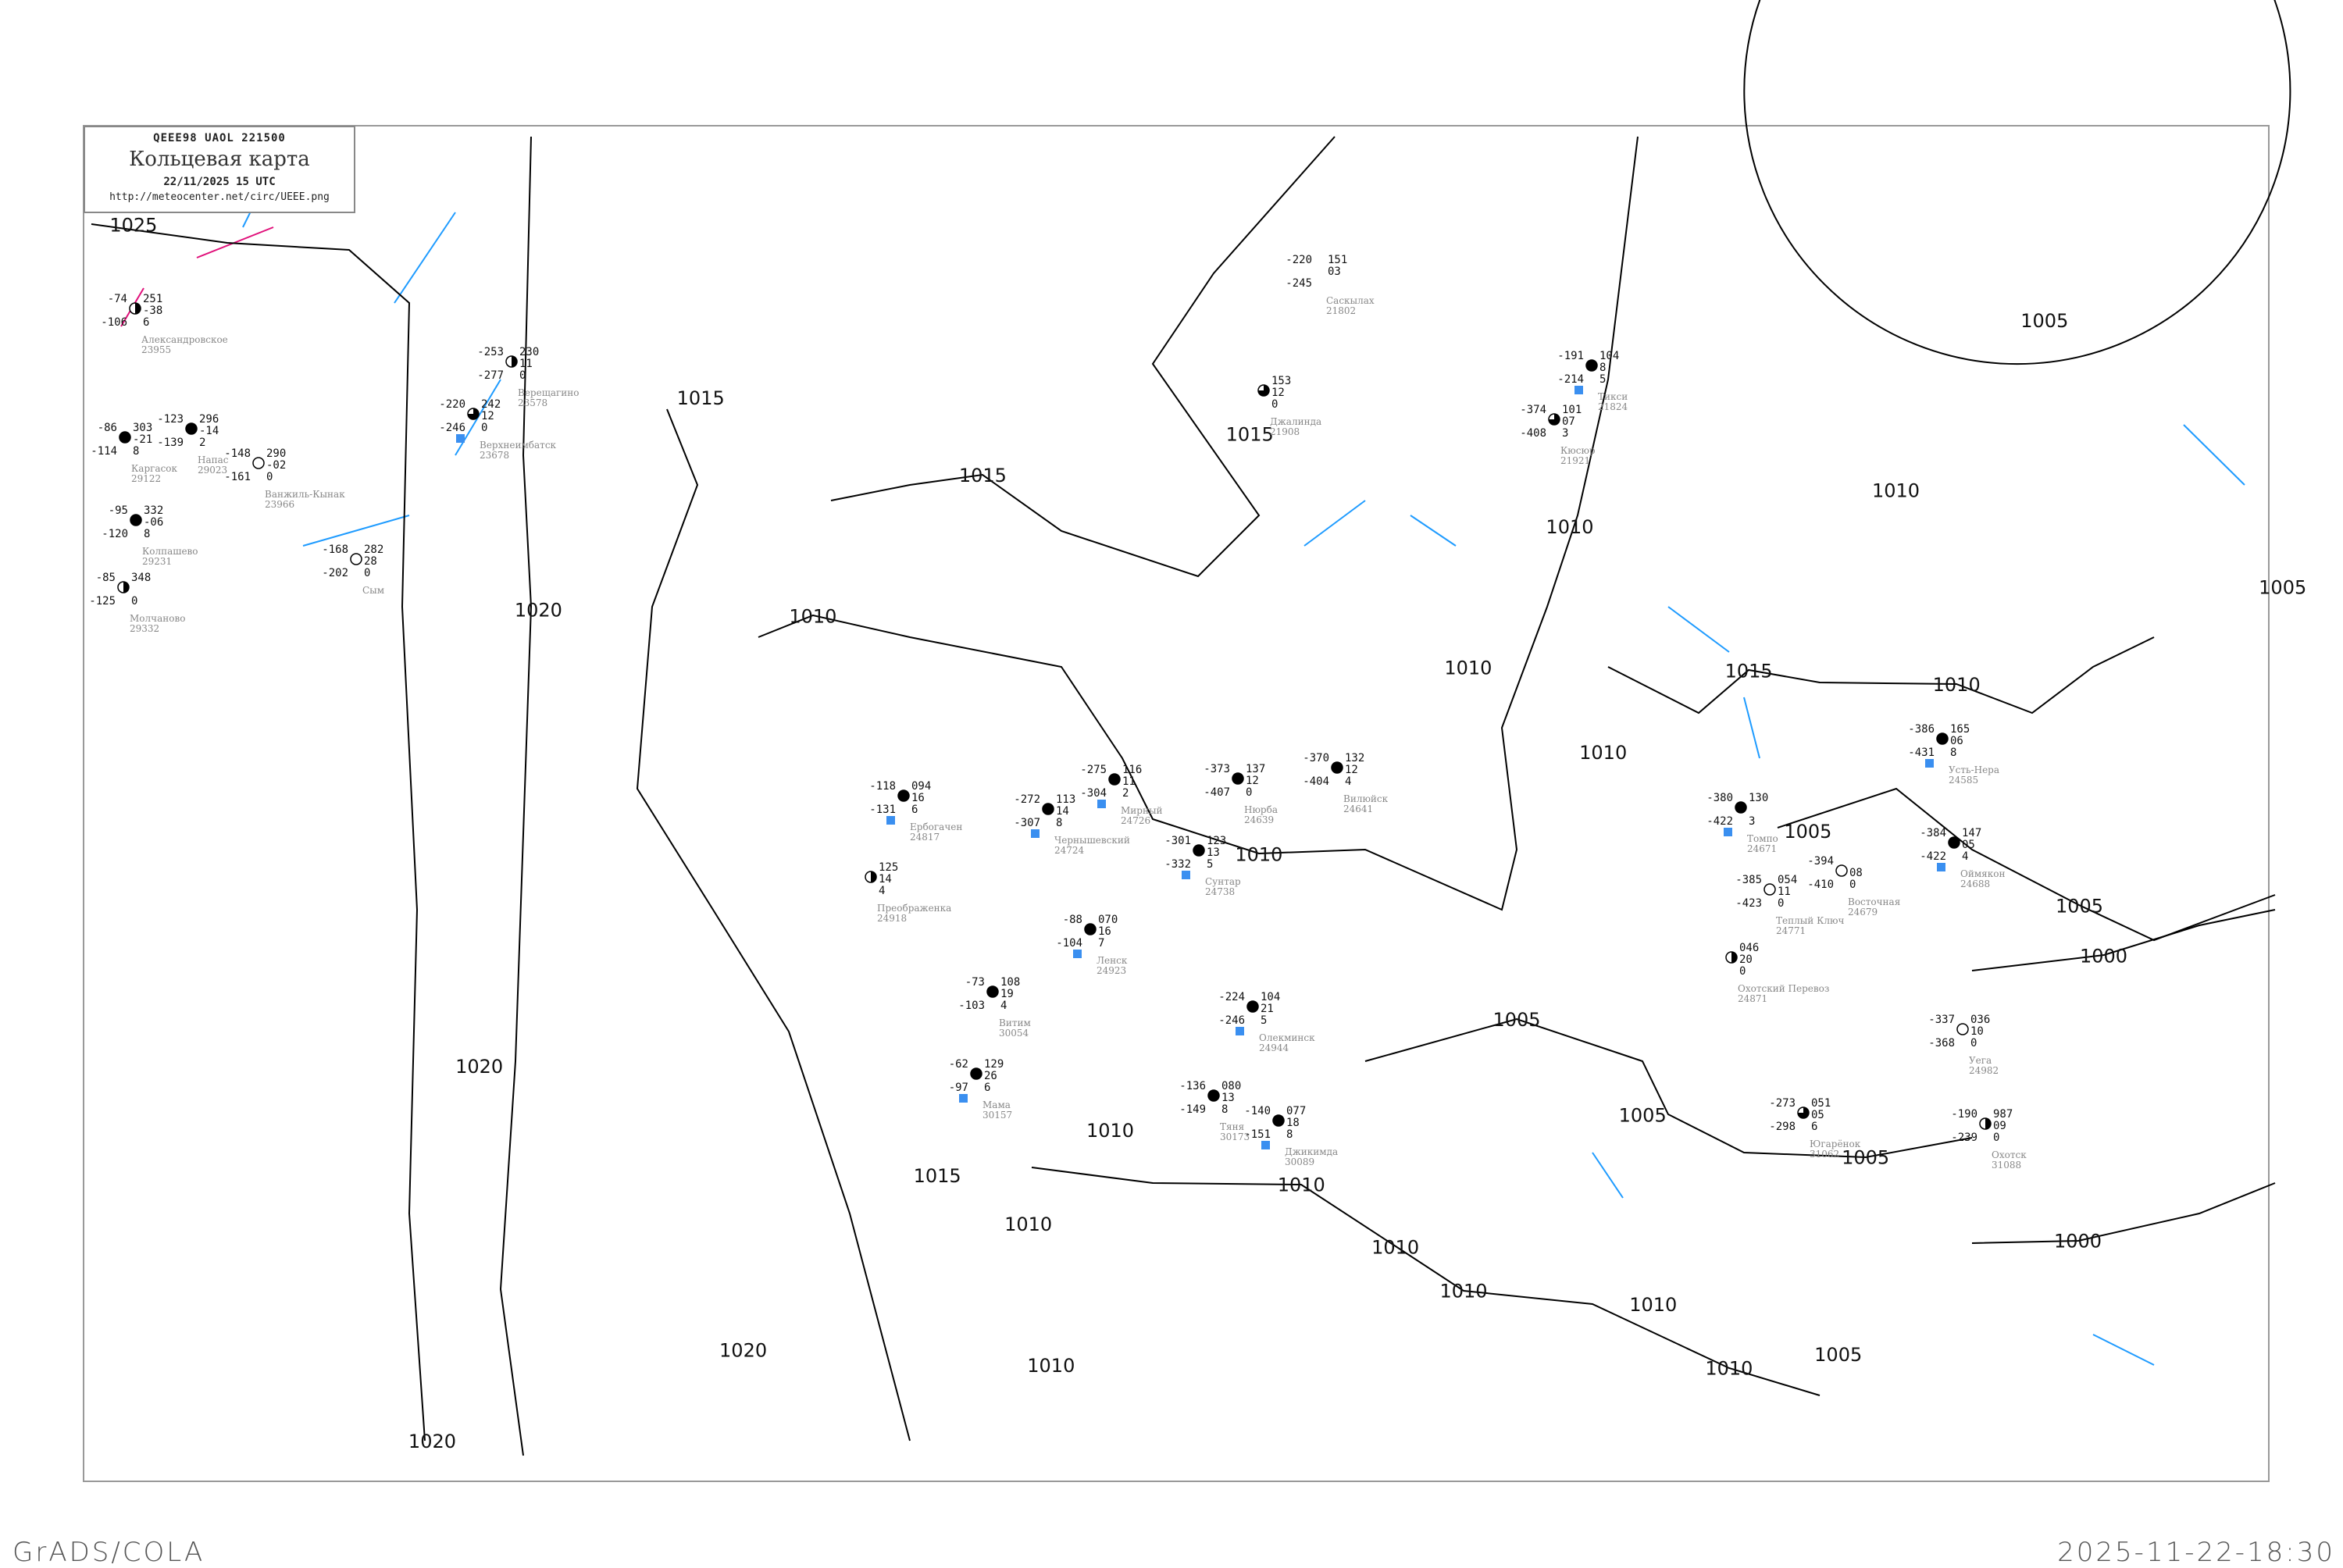 This screenshot has width=2343, height=1568. I want to click on station-t: -370, so click(1316, 758).